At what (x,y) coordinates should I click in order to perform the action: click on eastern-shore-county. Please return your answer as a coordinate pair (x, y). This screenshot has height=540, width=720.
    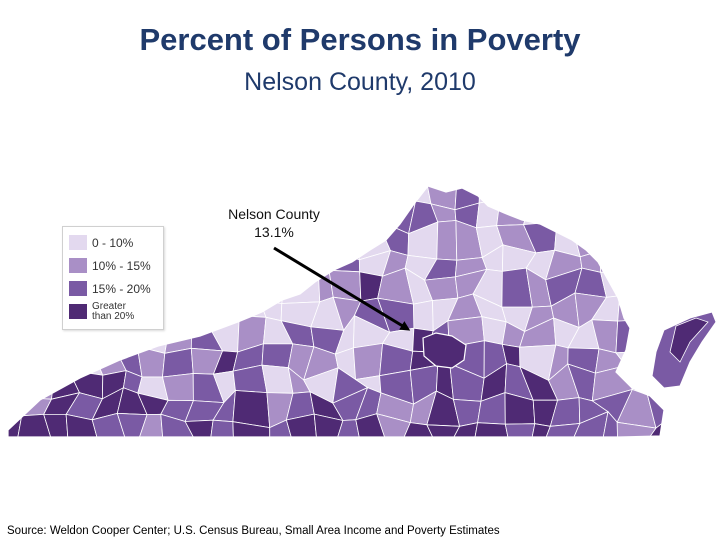
    Looking at the image, I should click on (689, 340).